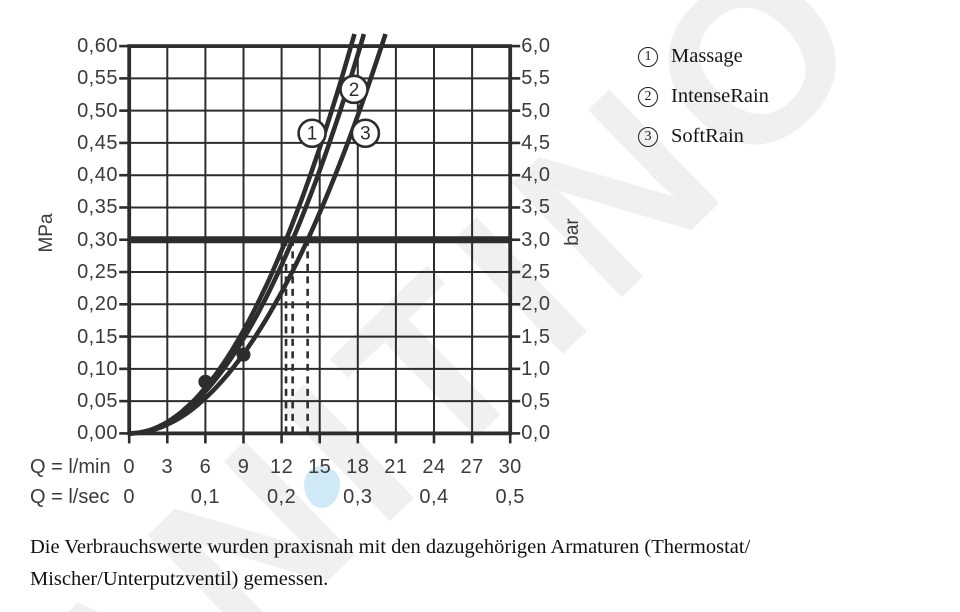  What do you see at coordinates (205, 497) in the screenshot?
I see `x-tick-label-lsec: 0,1` at bounding box center [205, 497].